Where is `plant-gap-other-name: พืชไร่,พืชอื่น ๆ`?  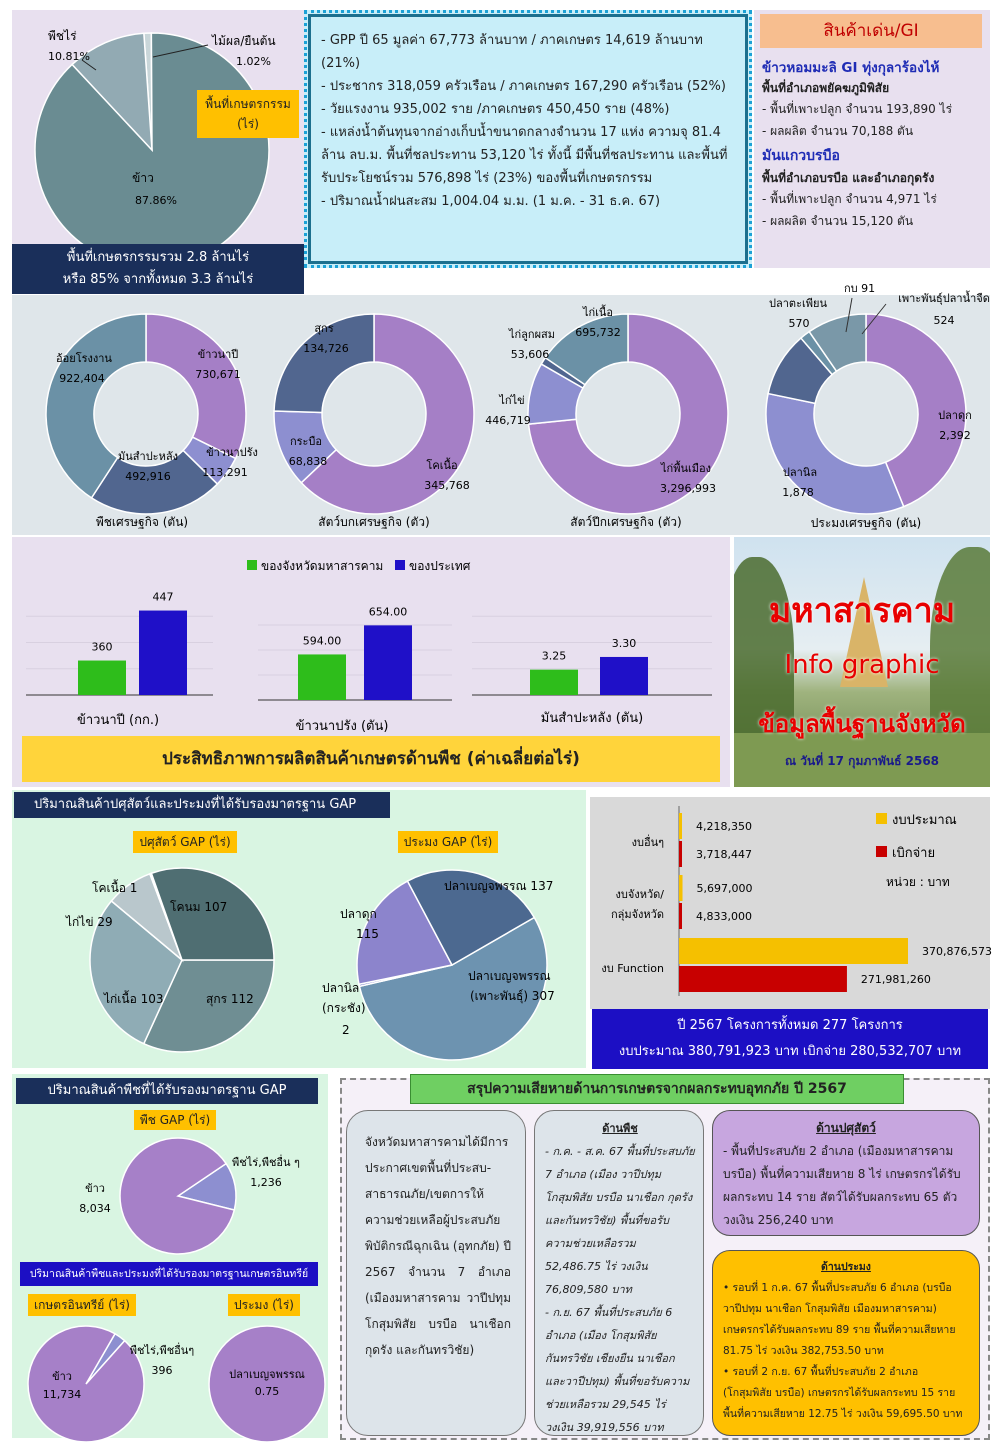
plant-gap-other-name: พืชไร่,พืชอื่น ๆ is located at coordinates (266, 1161).